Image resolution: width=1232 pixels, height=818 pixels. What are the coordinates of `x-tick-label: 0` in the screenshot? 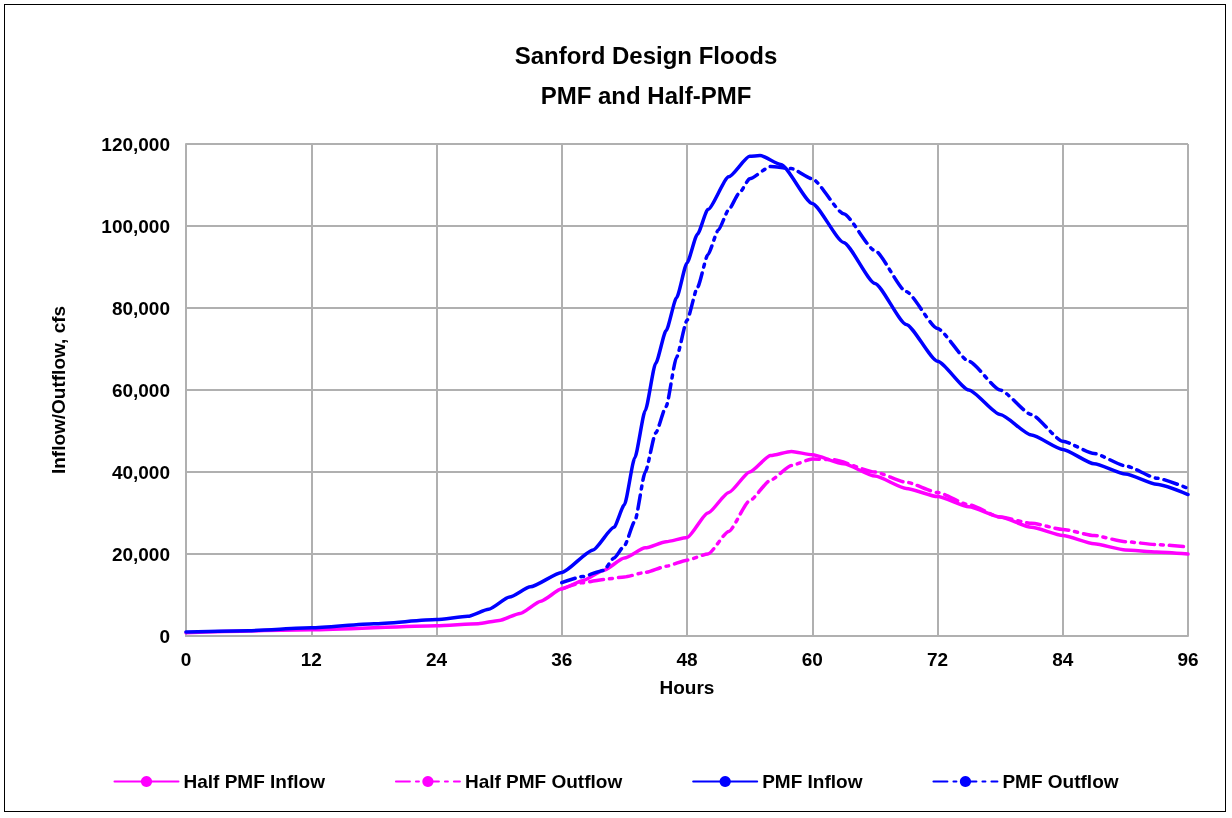 It's located at (186, 659).